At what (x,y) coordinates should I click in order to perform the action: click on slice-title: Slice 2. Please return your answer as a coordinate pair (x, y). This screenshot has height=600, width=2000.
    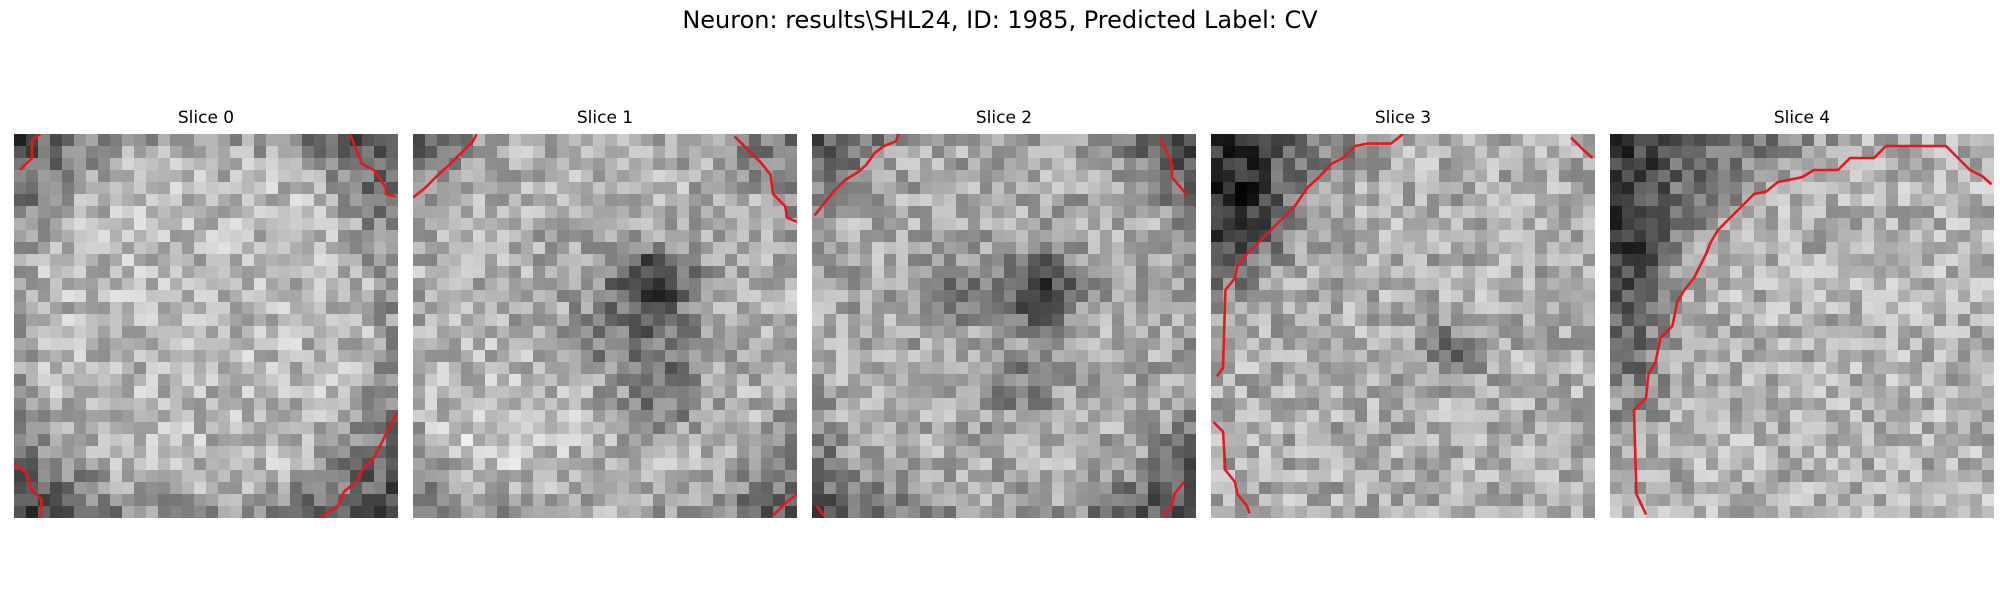
    Looking at the image, I should click on (1004, 118).